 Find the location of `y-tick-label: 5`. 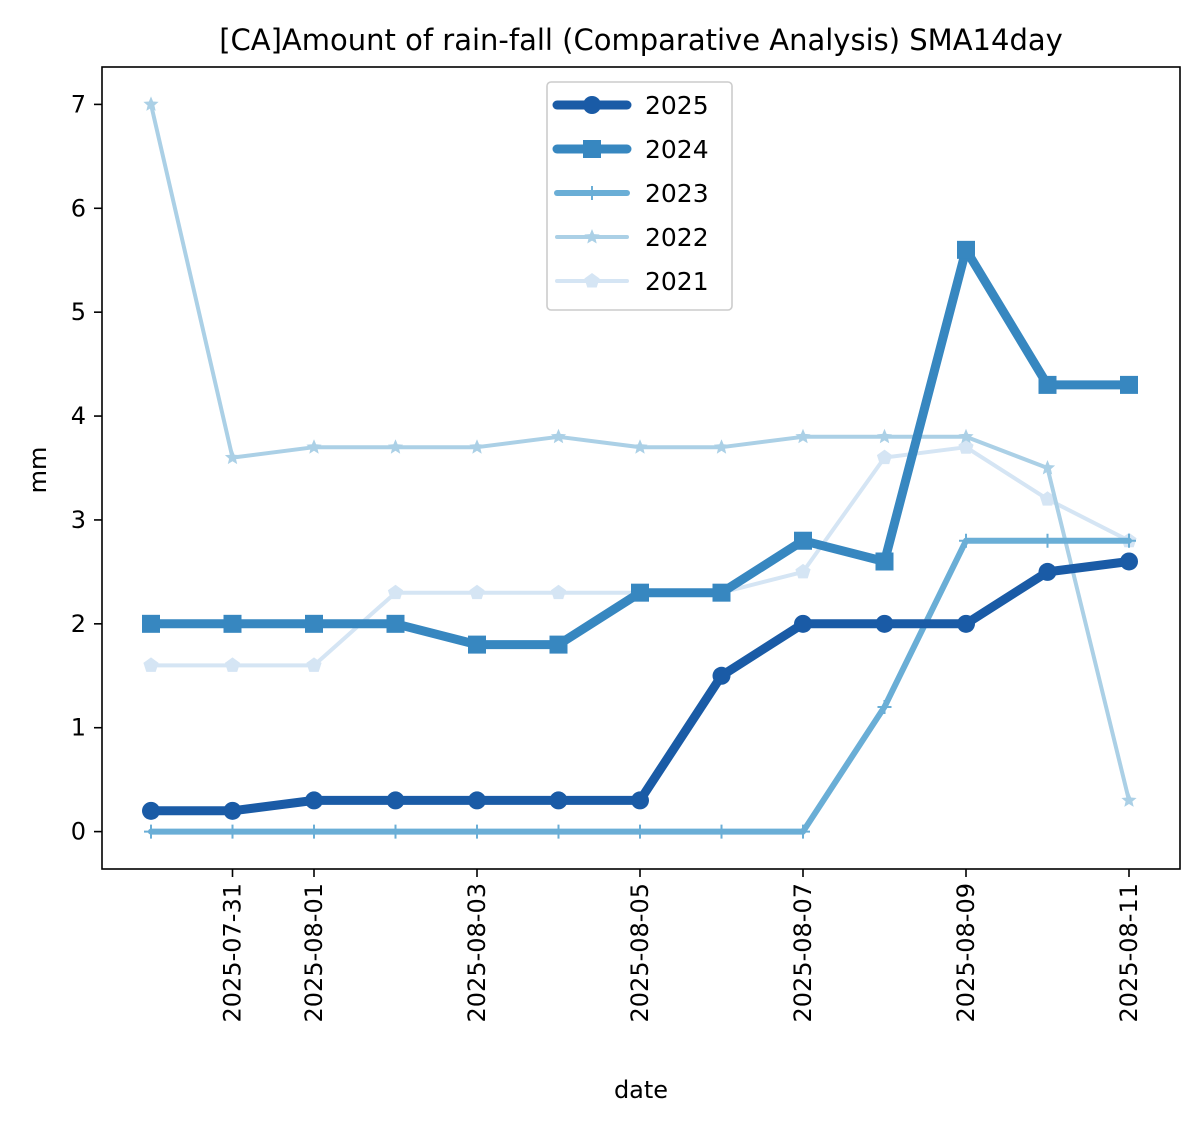

y-tick-label: 5 is located at coordinates (78, 312).